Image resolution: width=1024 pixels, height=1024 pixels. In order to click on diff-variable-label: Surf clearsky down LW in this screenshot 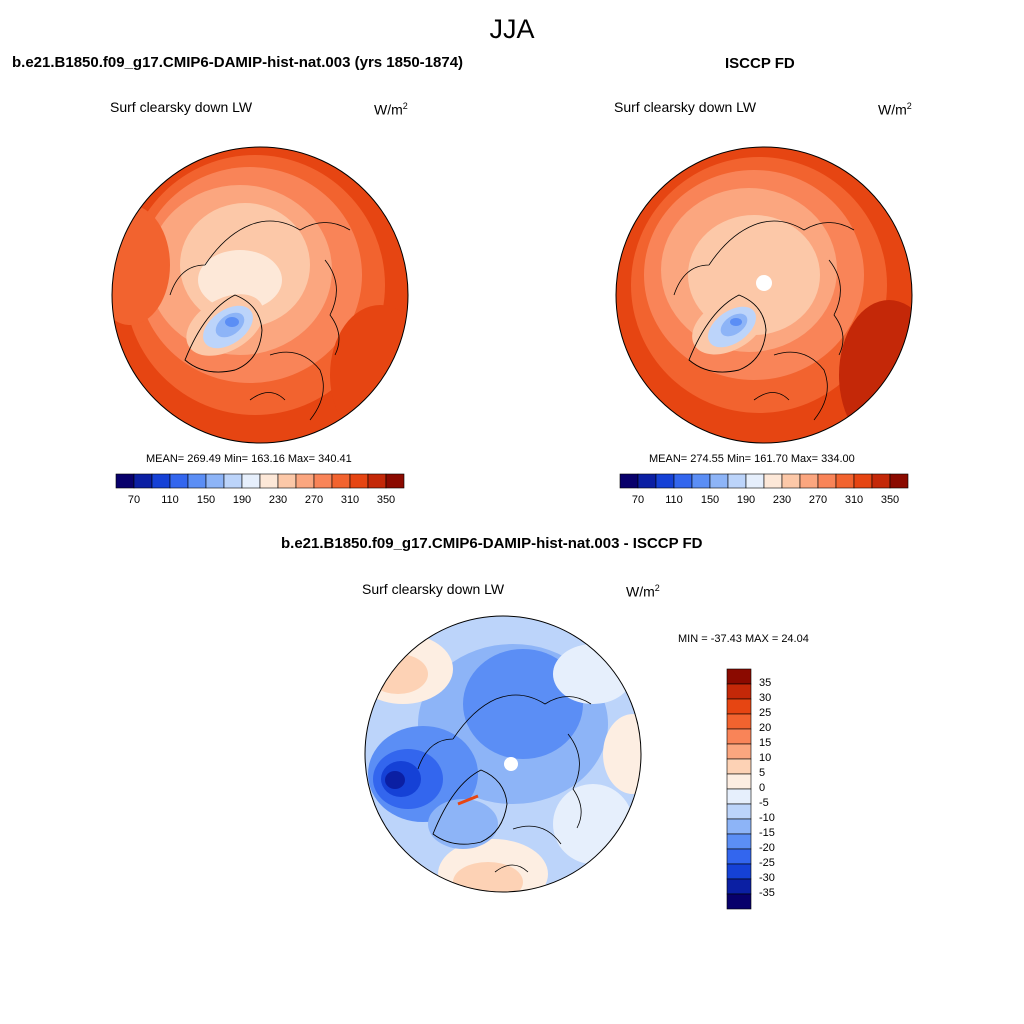, I will do `click(433, 589)`.